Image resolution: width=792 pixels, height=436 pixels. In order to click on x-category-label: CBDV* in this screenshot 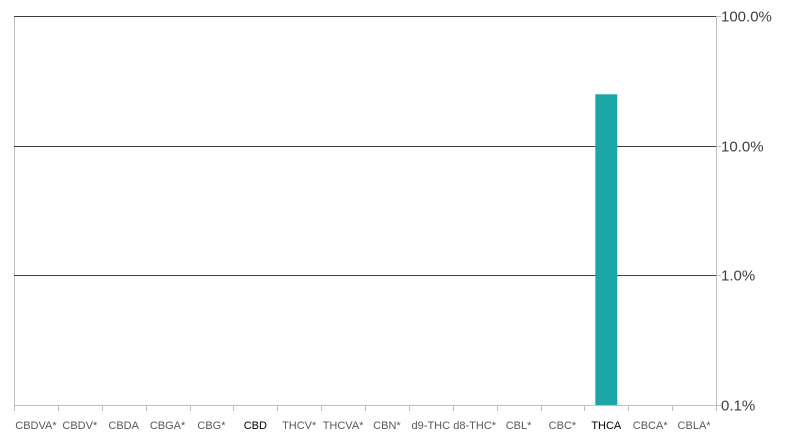, I will do `click(80, 426)`.